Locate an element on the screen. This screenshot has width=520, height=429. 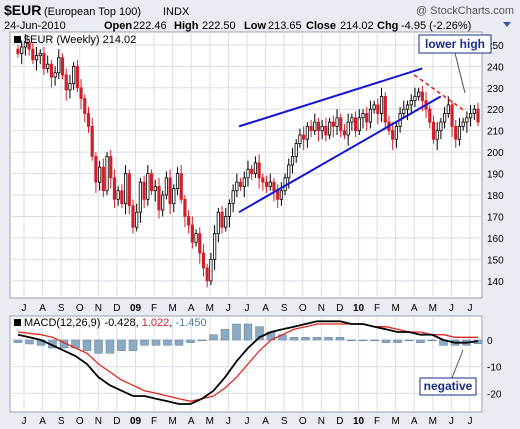
price-tick-label: 210 is located at coordinates (495, 132).